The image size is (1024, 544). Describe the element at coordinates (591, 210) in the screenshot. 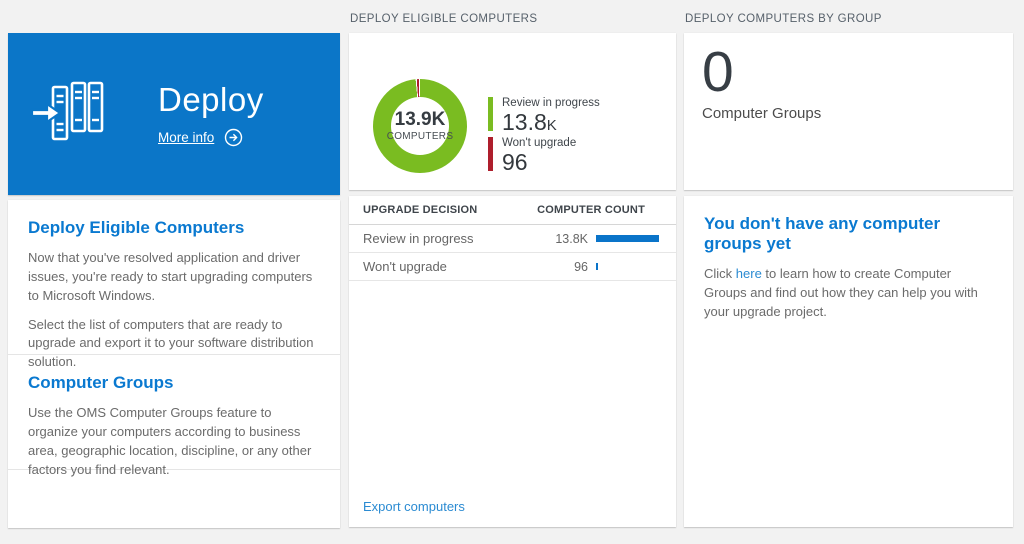

I see `column-header-computer-count: COMPUTER COUNT` at that location.